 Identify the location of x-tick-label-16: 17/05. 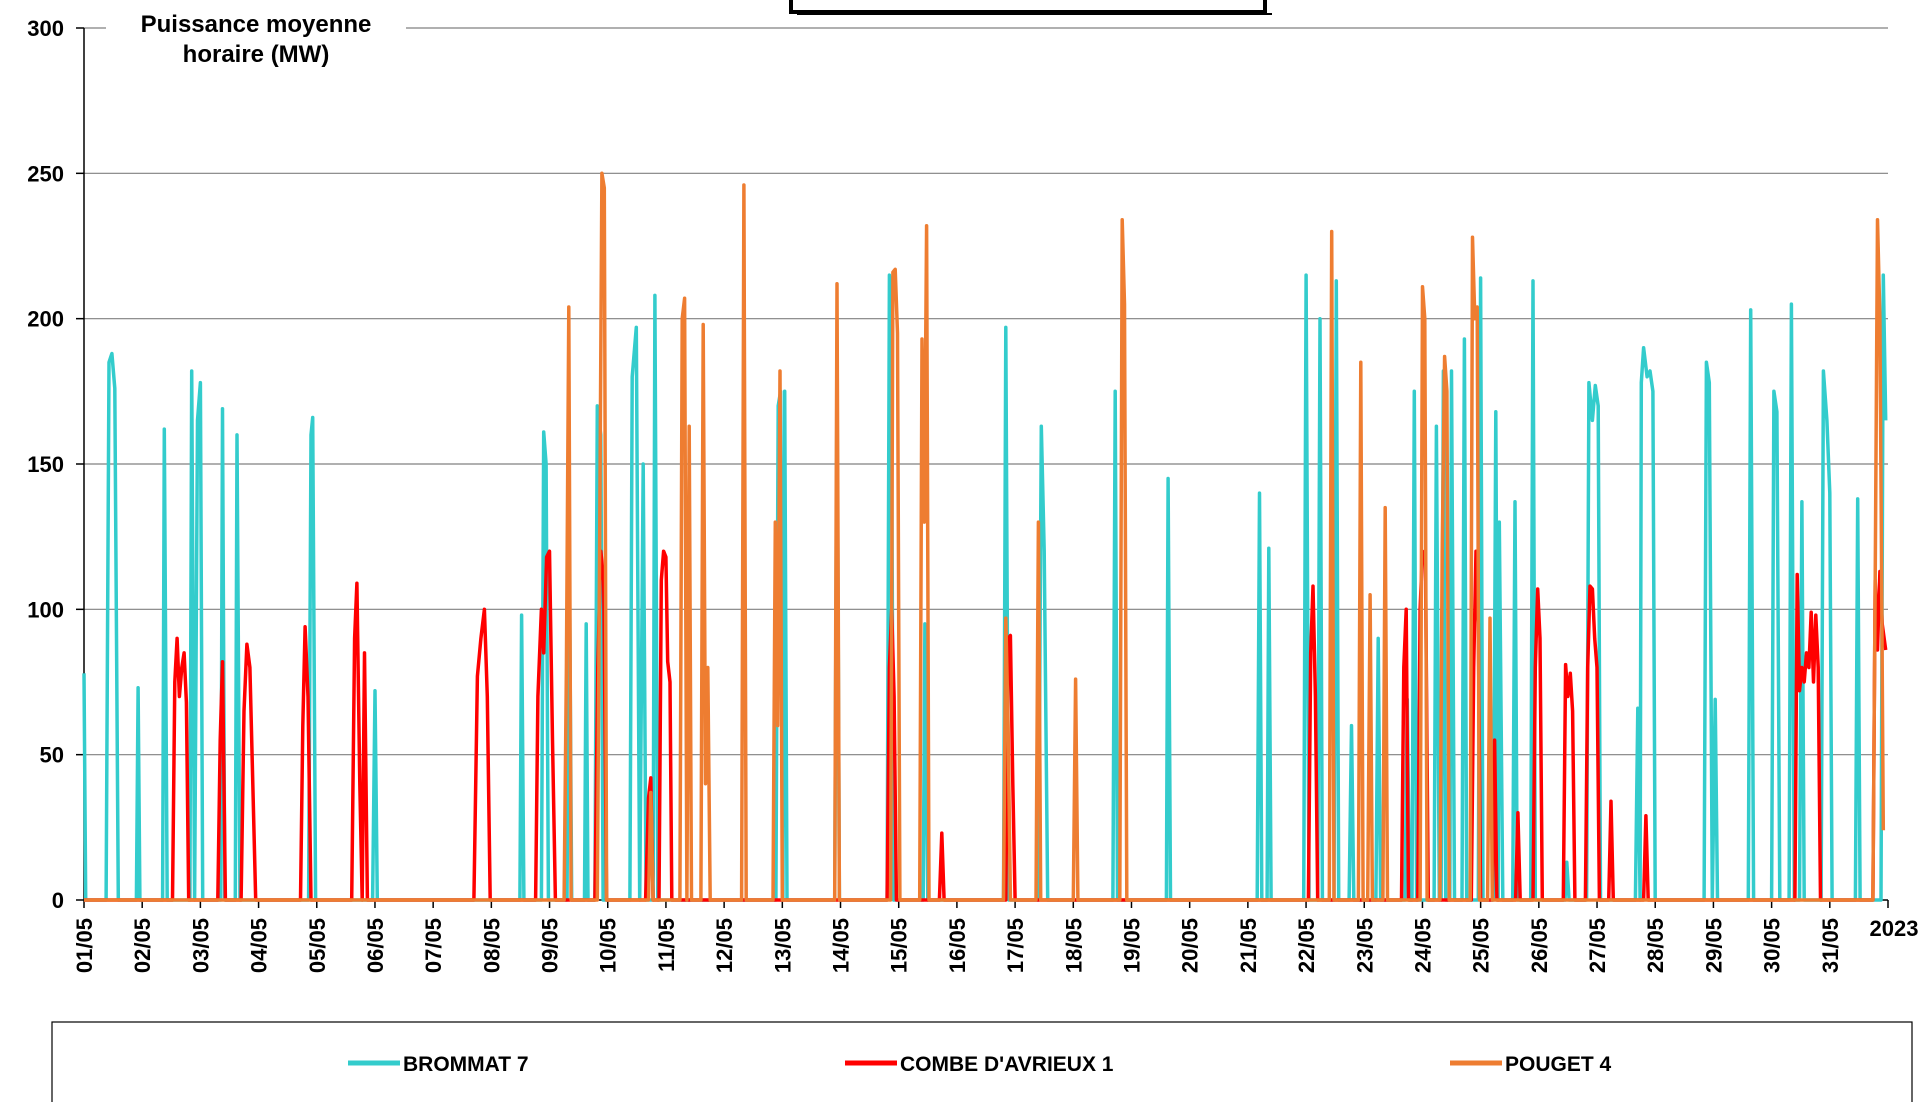
(1015, 945).